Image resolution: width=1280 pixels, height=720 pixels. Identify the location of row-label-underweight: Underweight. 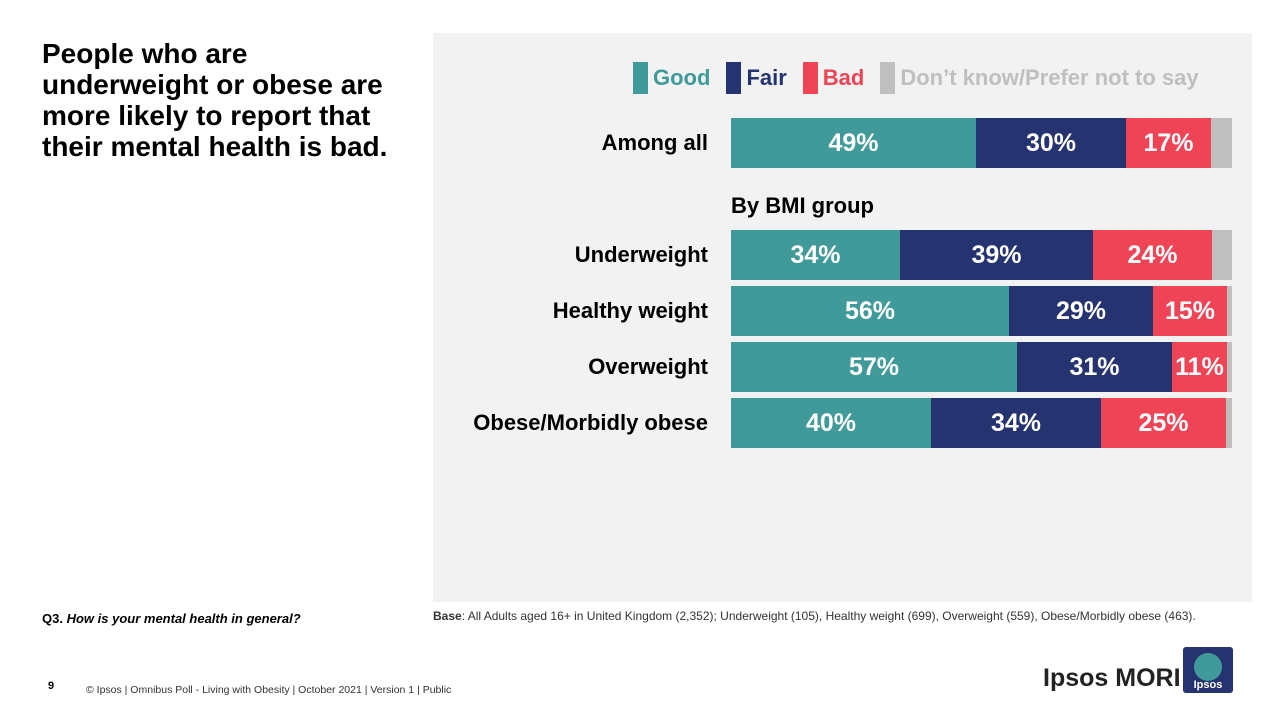
(641, 254).